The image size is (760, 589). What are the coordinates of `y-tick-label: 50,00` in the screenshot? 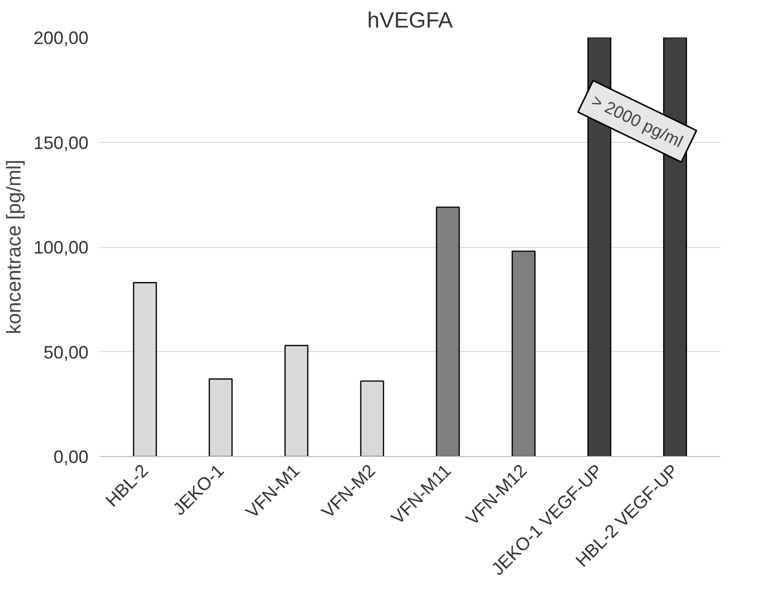 It's located at (66, 352).